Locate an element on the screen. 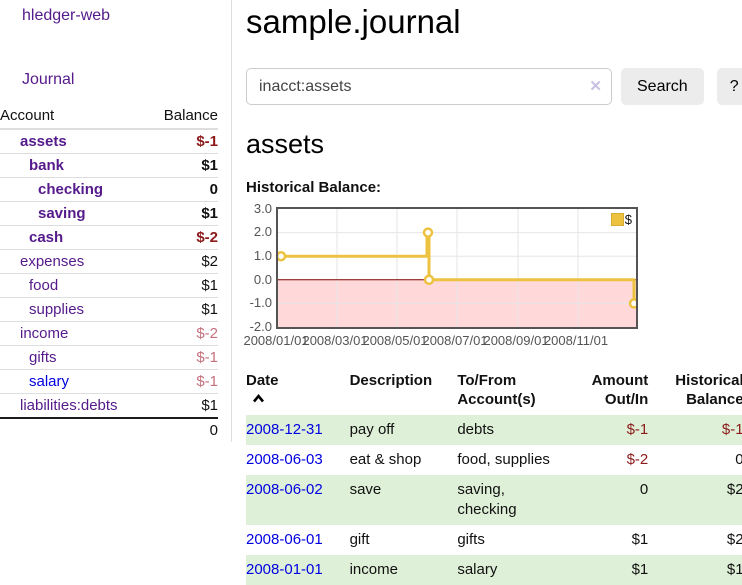 The image size is (742, 585). transaction-date-link: 2008-06-03 is located at coordinates (284, 459).